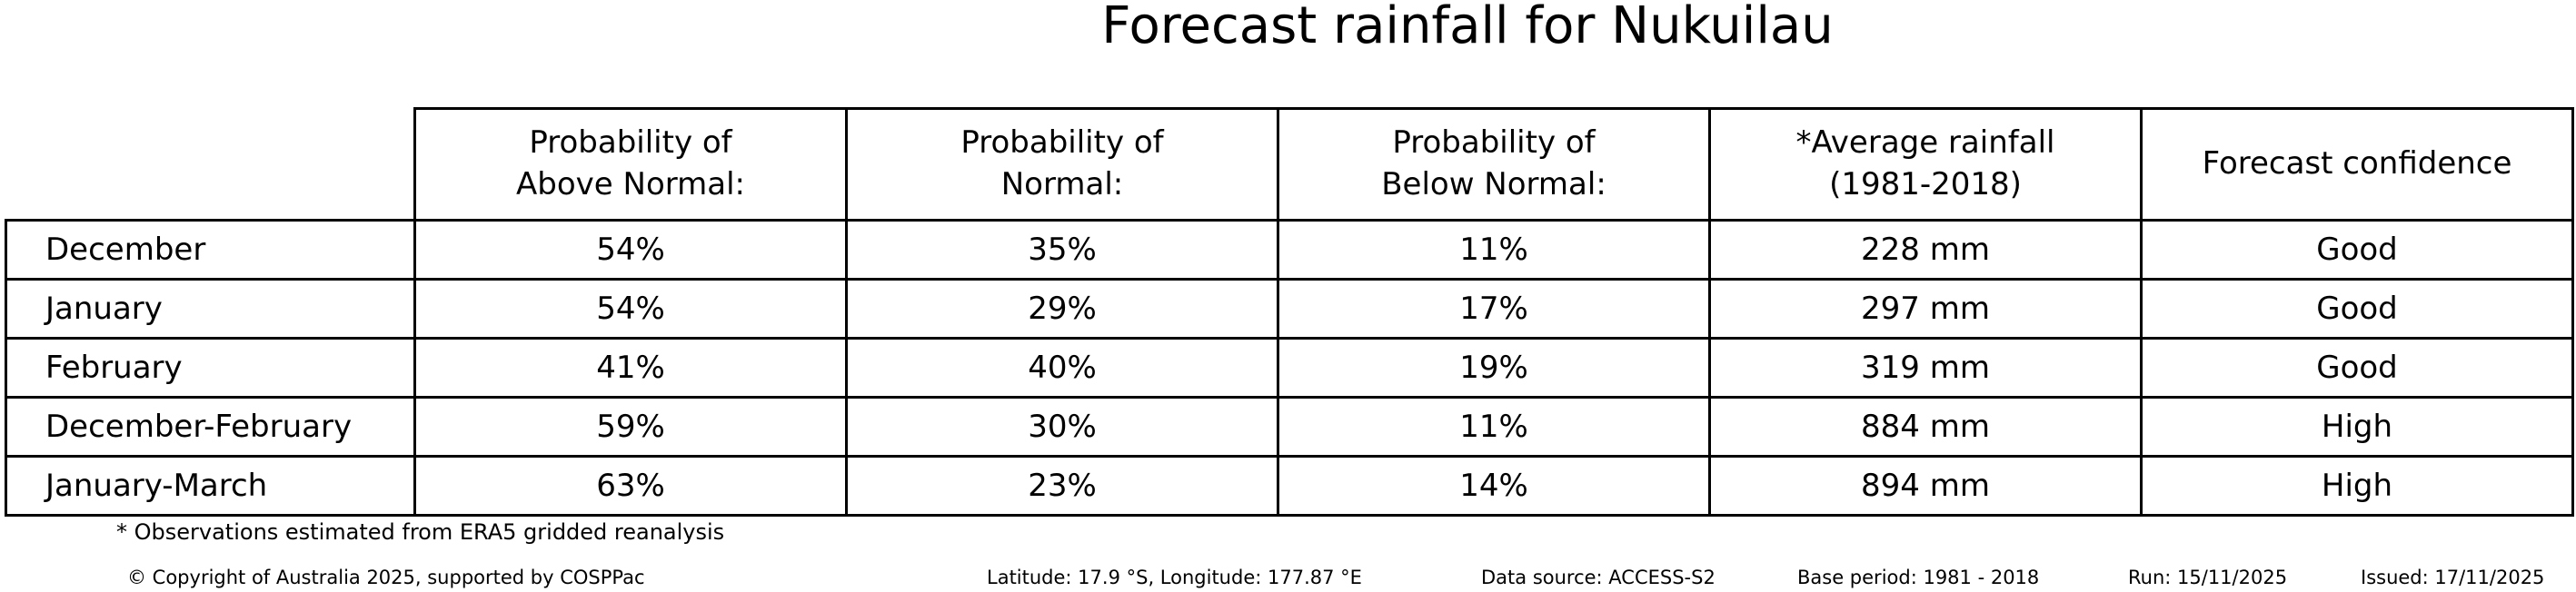  What do you see at coordinates (1494, 486) in the screenshot?
I see `cell-below-normal: 14%` at bounding box center [1494, 486].